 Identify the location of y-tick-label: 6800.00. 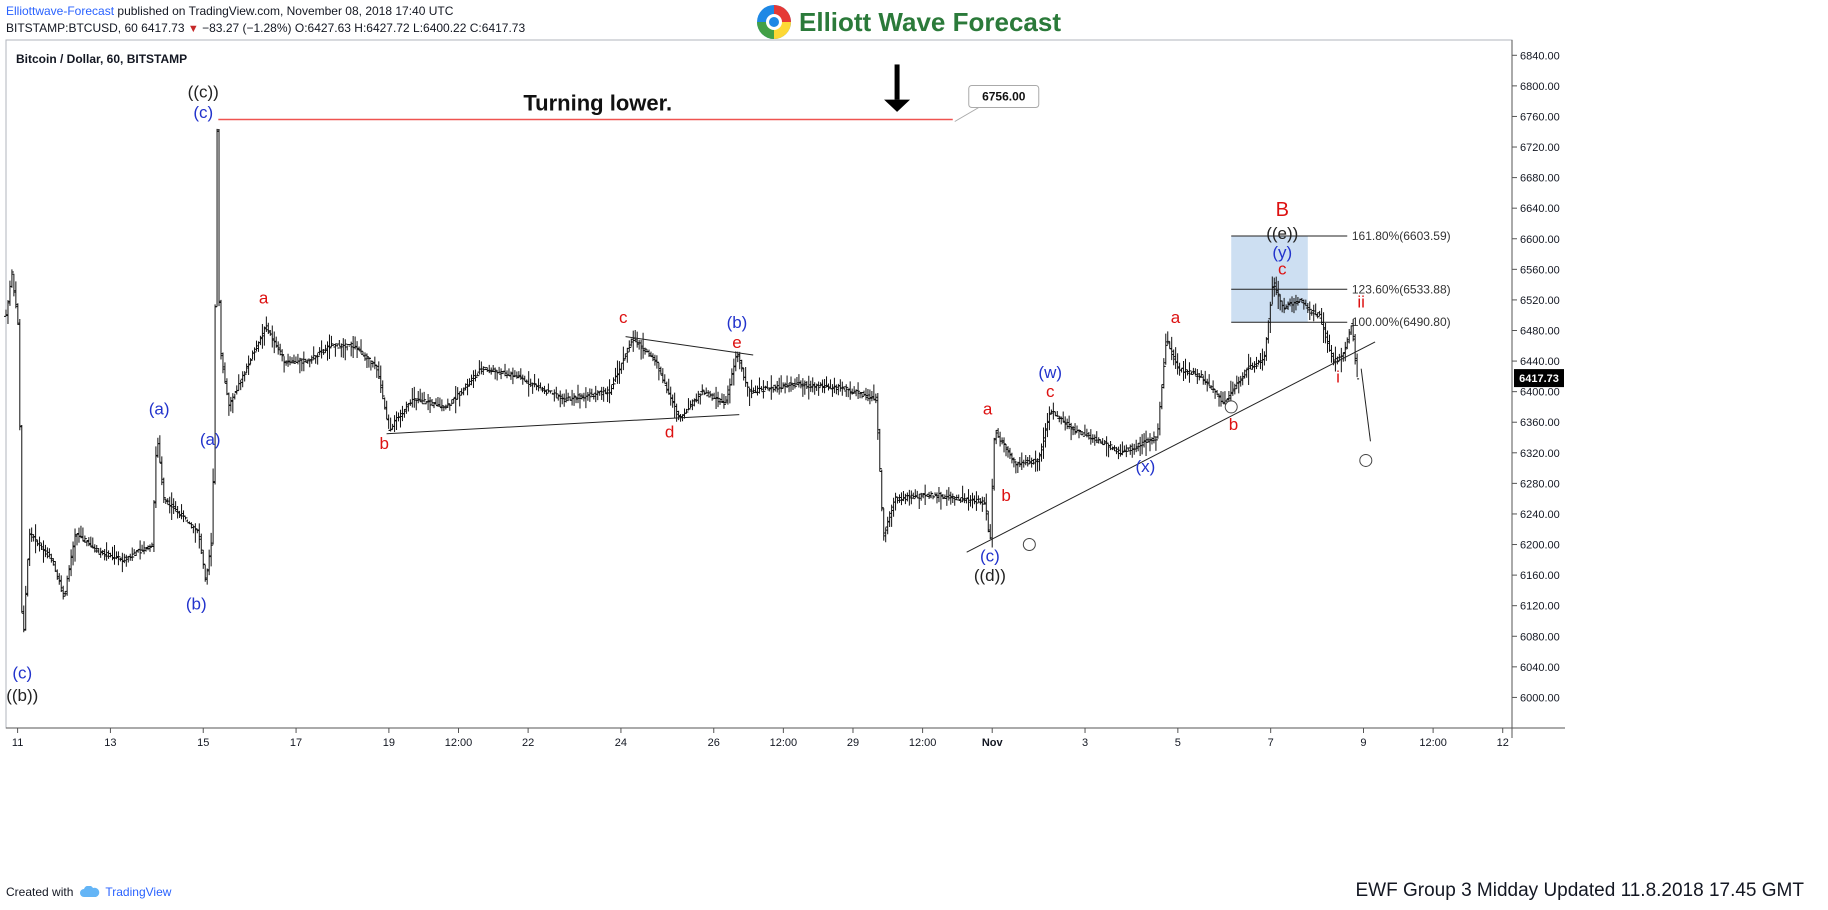
(1540, 87).